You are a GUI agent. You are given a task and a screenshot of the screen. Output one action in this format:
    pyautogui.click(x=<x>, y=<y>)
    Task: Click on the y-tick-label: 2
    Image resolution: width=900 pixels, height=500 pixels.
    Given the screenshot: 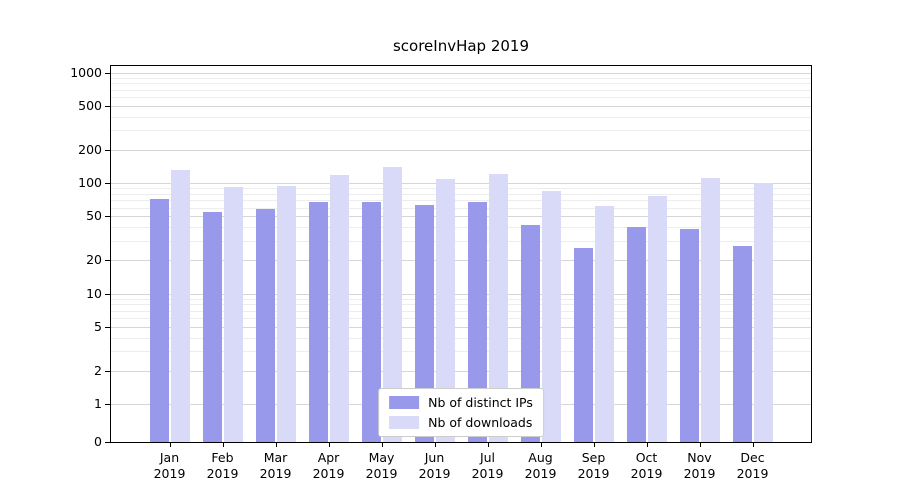 What is the action you would take?
    pyautogui.click(x=98, y=370)
    